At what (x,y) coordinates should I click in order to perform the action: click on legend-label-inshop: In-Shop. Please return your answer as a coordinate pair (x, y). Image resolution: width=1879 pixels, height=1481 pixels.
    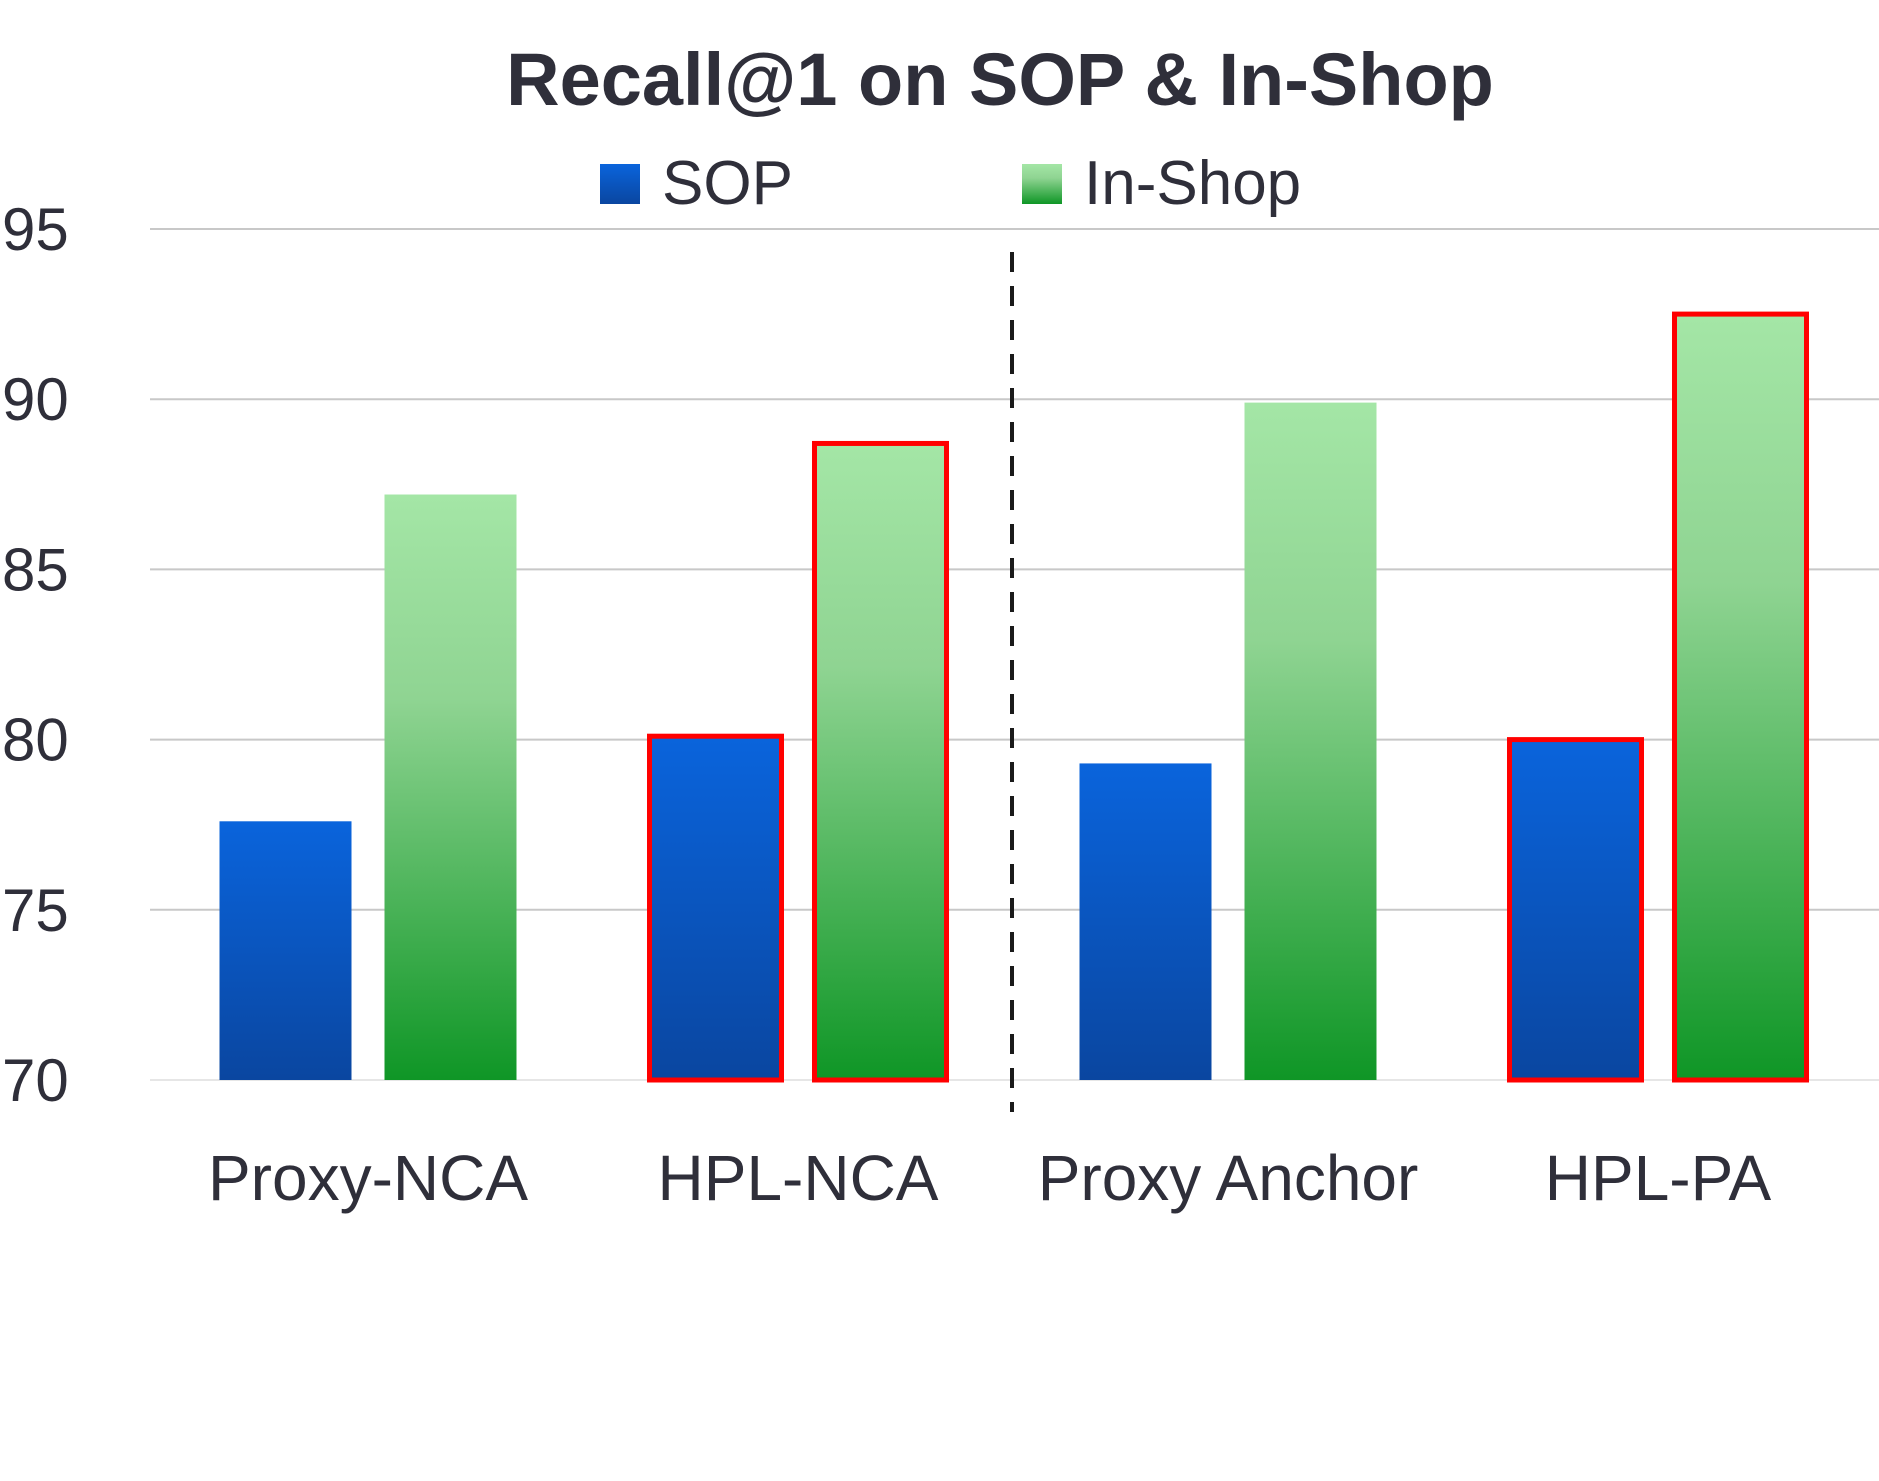
    Looking at the image, I should click on (1192, 183).